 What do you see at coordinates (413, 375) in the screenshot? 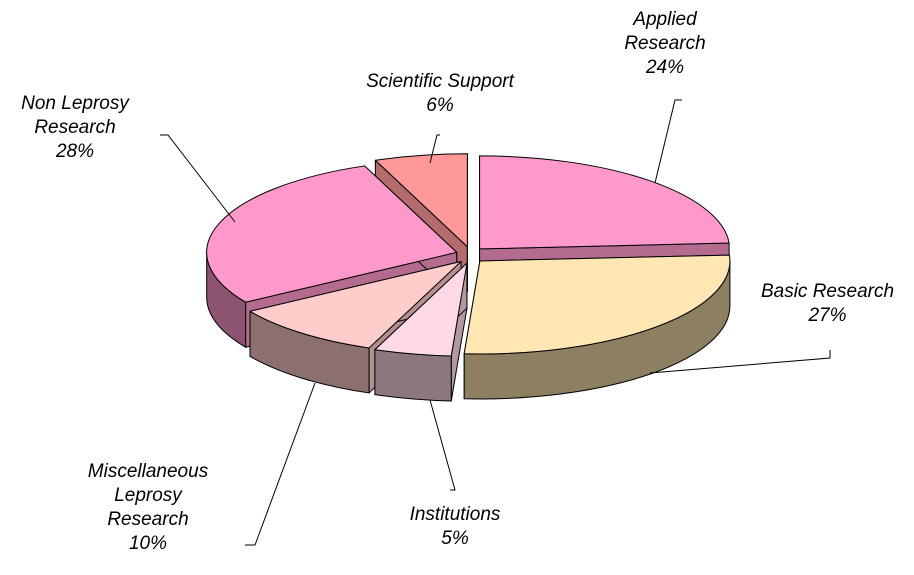
I see `slice-side-wall` at bounding box center [413, 375].